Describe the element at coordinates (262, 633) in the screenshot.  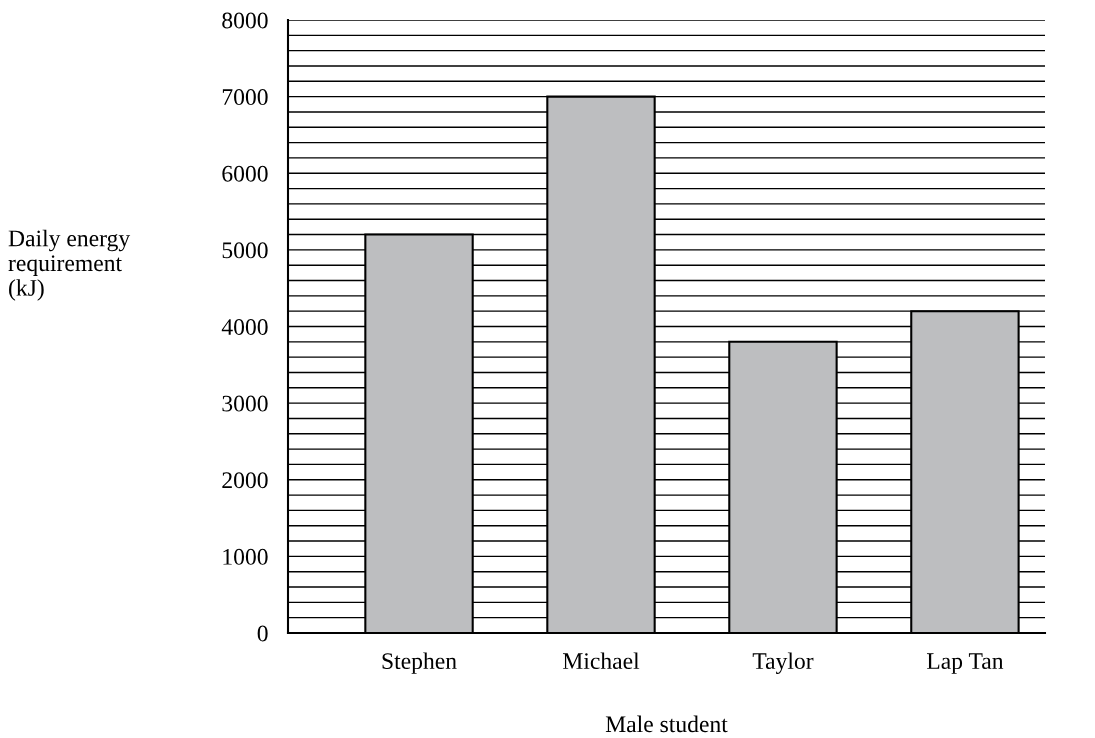
I see `y-tick-label: 0` at that location.